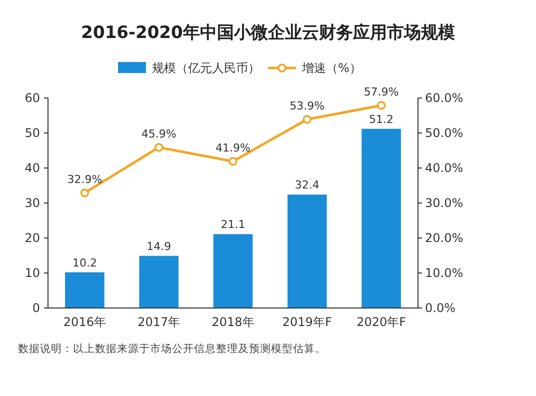 The image size is (536, 396). Describe the element at coordinates (233, 225) in the screenshot. I see `data-label: 21.1` at that location.